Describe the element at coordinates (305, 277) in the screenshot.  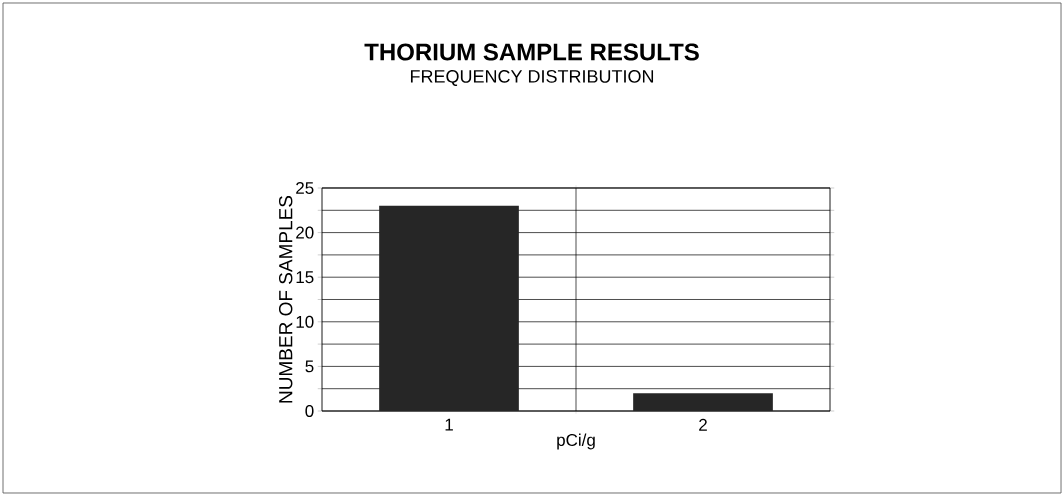
I see `y-tick-label: 15` at that location.